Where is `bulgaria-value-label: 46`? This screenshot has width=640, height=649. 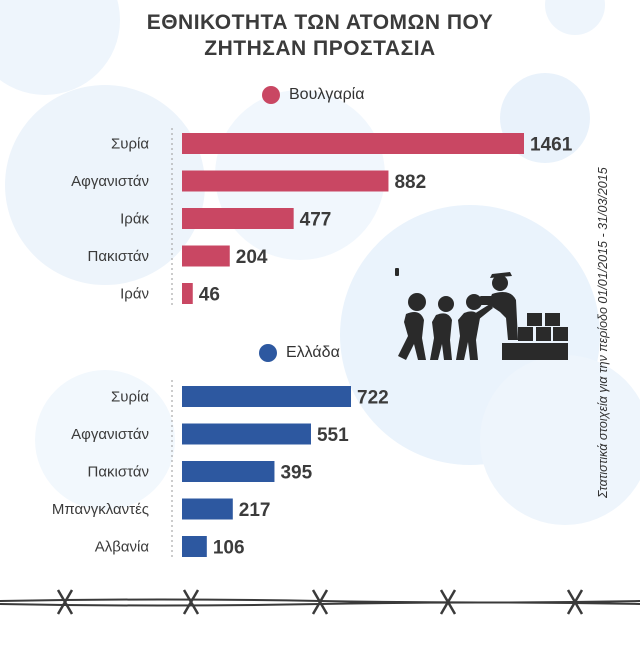 bulgaria-value-label: 46 is located at coordinates (209, 295).